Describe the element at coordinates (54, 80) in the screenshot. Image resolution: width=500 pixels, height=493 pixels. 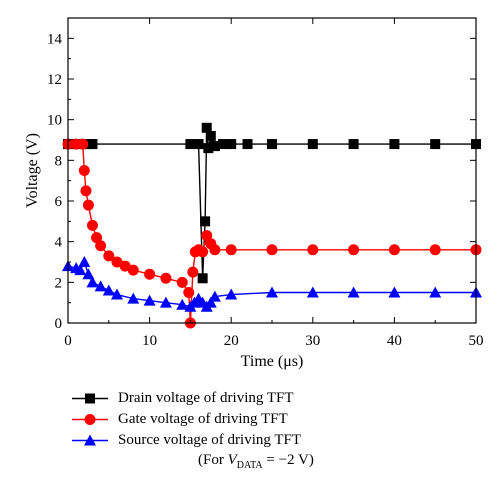
I see `y-tick-label: 12` at that location.